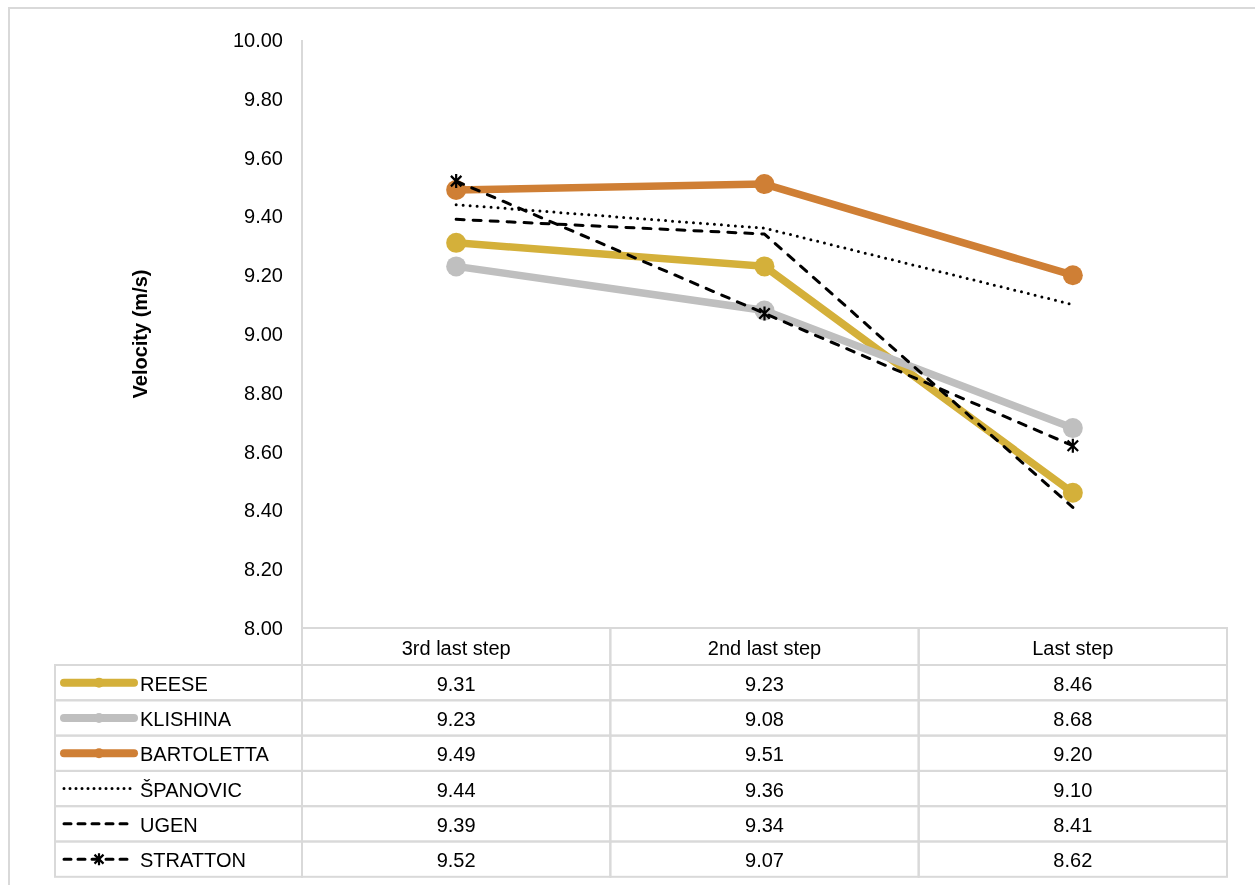  Describe the element at coordinates (263, 216) in the screenshot. I see `y-tick-label: 9.40` at that location.